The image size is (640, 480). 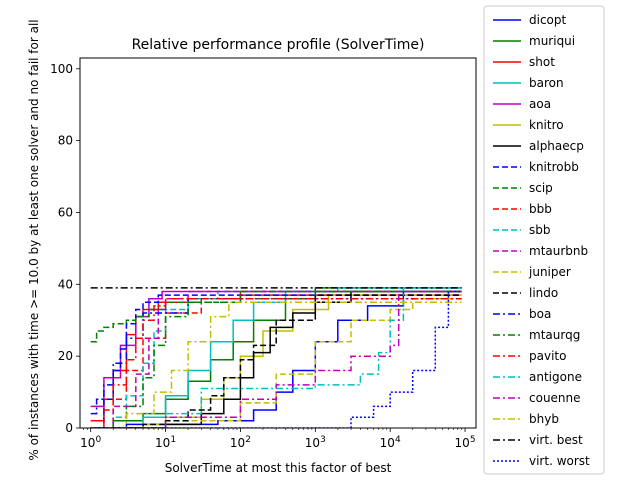 I want to click on x-tick-label: 10¹, so click(x=165, y=442).